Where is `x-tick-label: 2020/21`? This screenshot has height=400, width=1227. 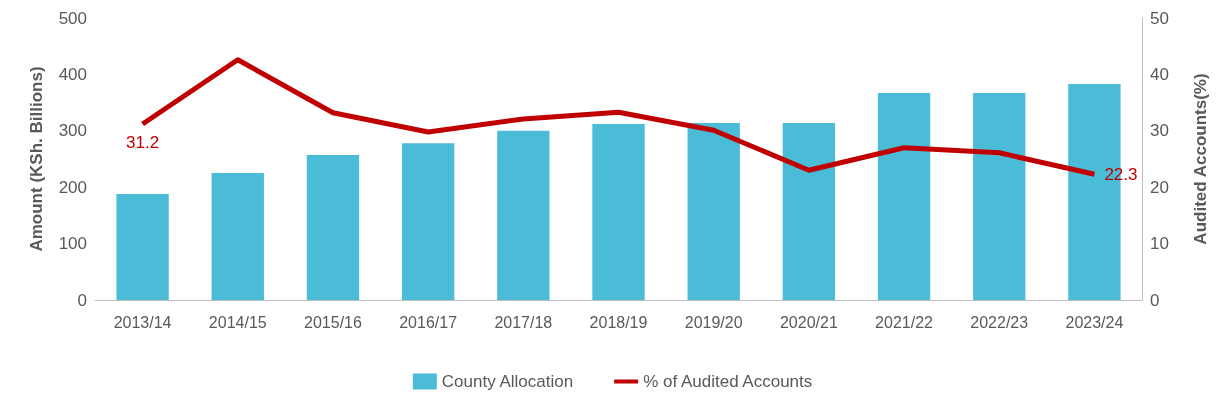
x-tick-label: 2020/21 is located at coordinates (808, 322).